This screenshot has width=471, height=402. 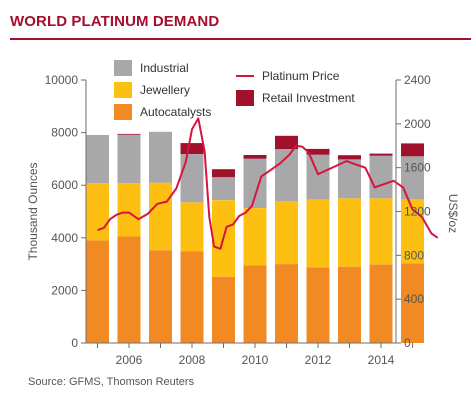 What do you see at coordinates (414, 299) in the screenshot?
I see `y2-tick-label-400: 400` at bounding box center [414, 299].